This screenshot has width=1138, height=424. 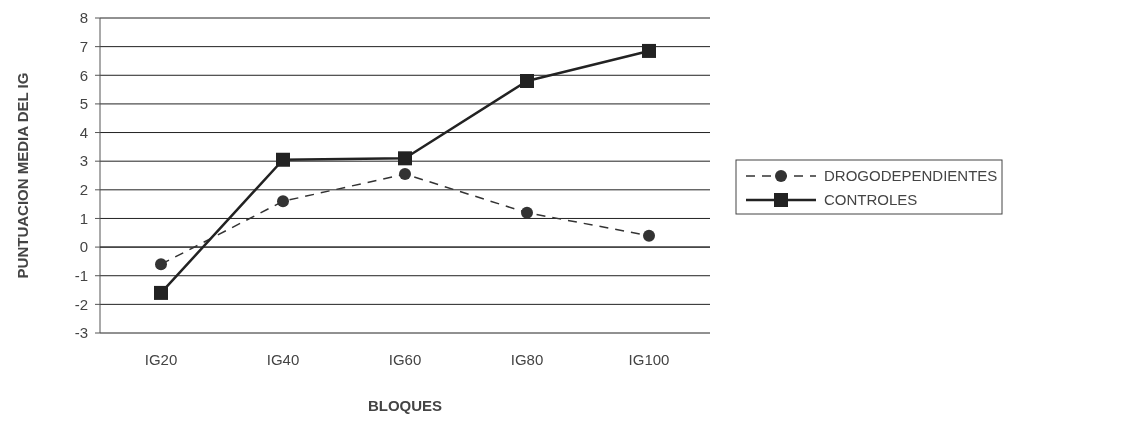 I want to click on x-tick-label: IG80, so click(x=527, y=359).